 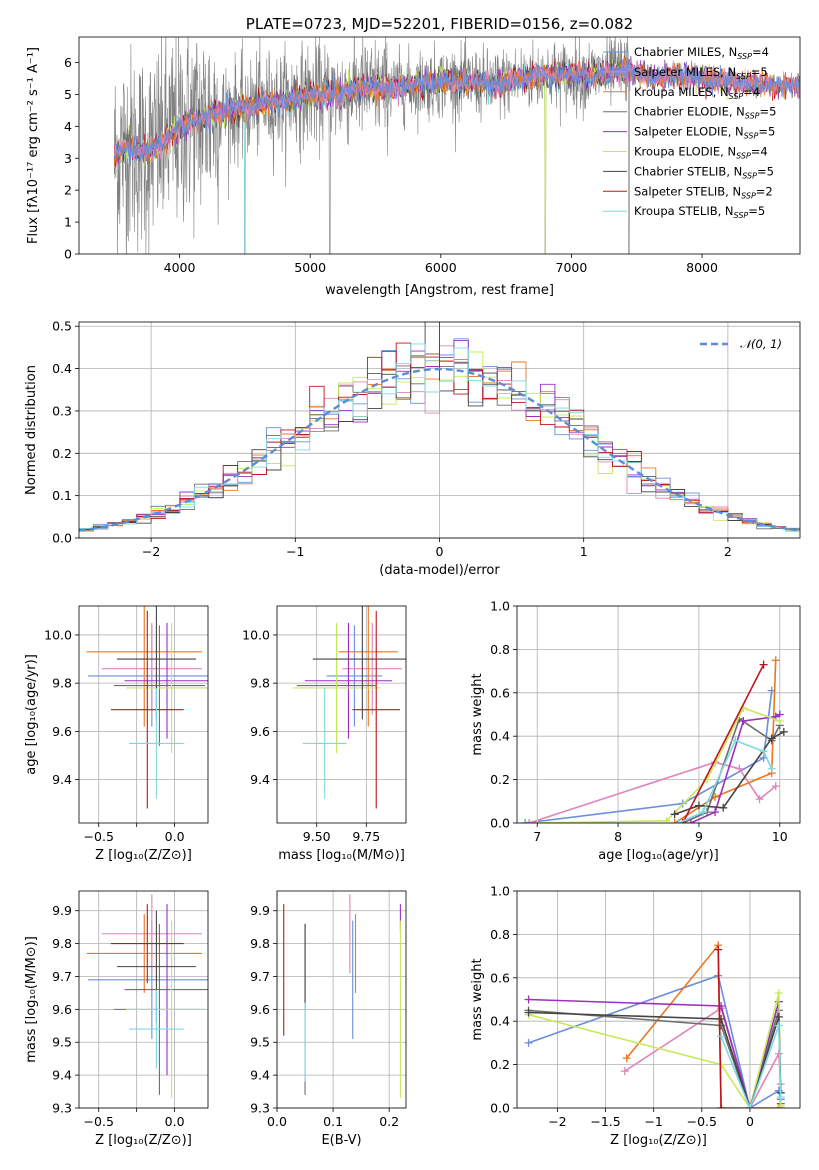 What do you see at coordinates (372, 145) in the screenshot?
I see `observed-spectrum` at bounding box center [372, 145].